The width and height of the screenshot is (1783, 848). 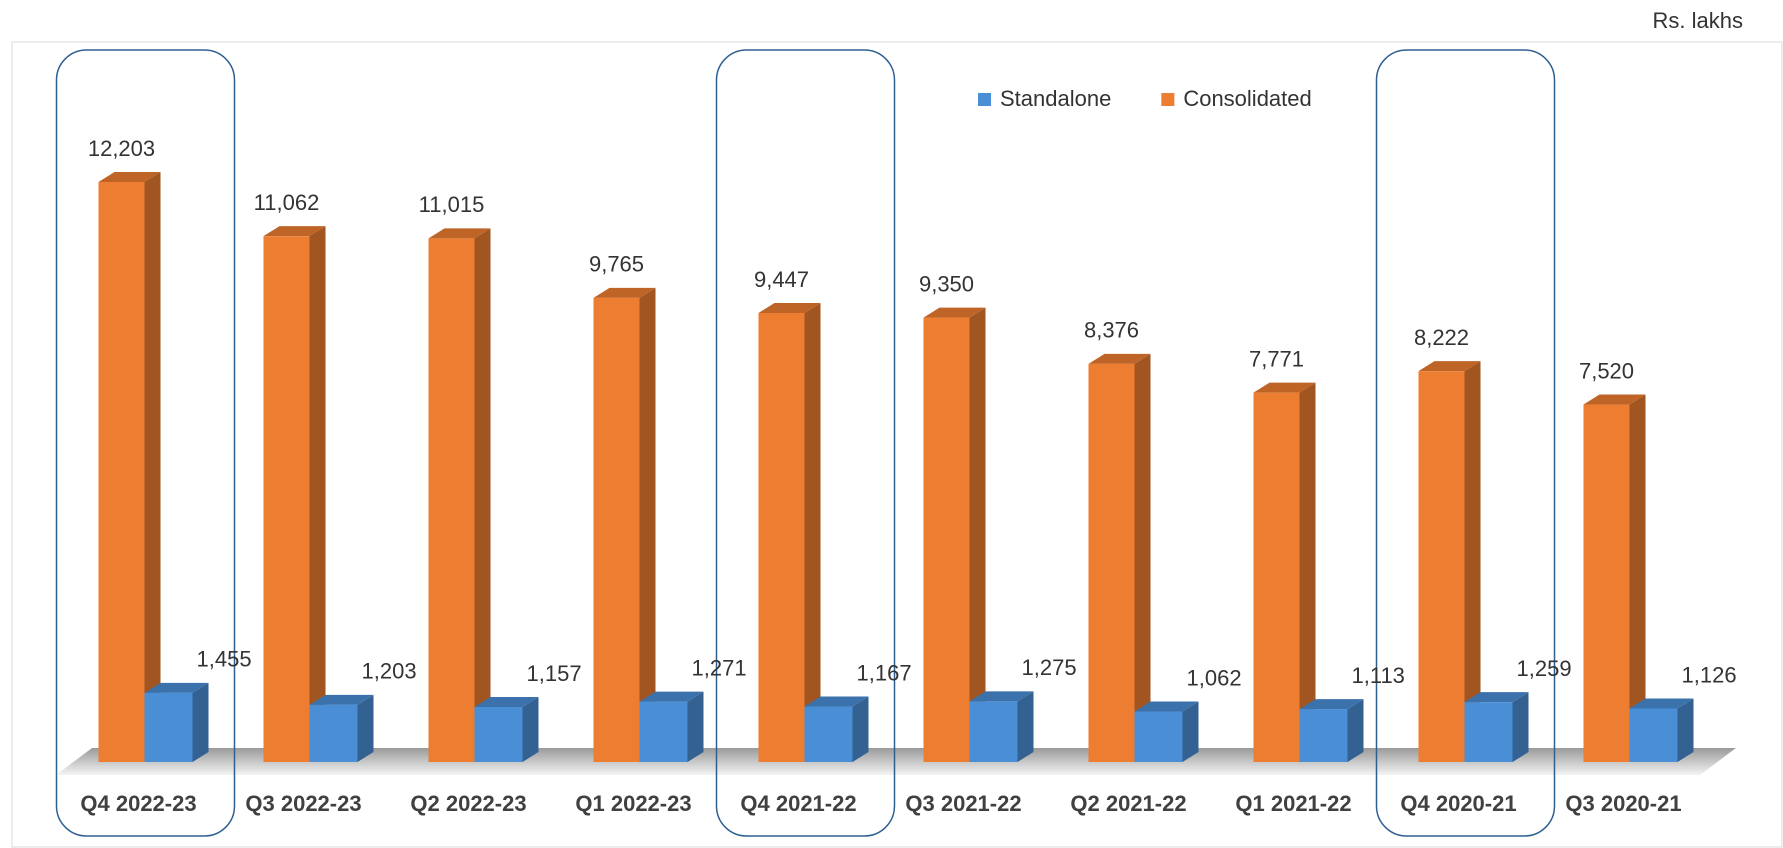 What do you see at coordinates (1276, 358) in the screenshot?
I see `data-label: 7,771` at bounding box center [1276, 358].